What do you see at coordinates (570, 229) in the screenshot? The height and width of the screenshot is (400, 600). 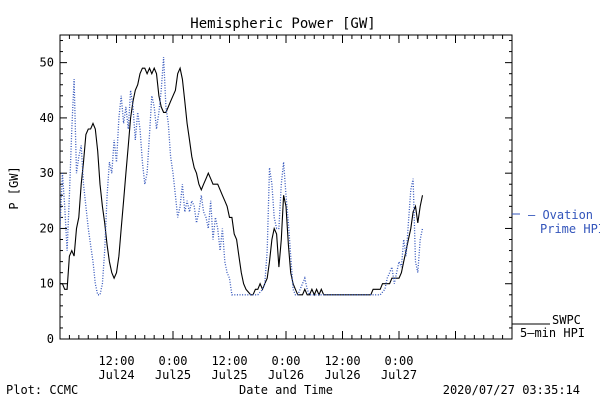 I see `legend-ovation-line2: Prime HPI` at bounding box center [570, 229].